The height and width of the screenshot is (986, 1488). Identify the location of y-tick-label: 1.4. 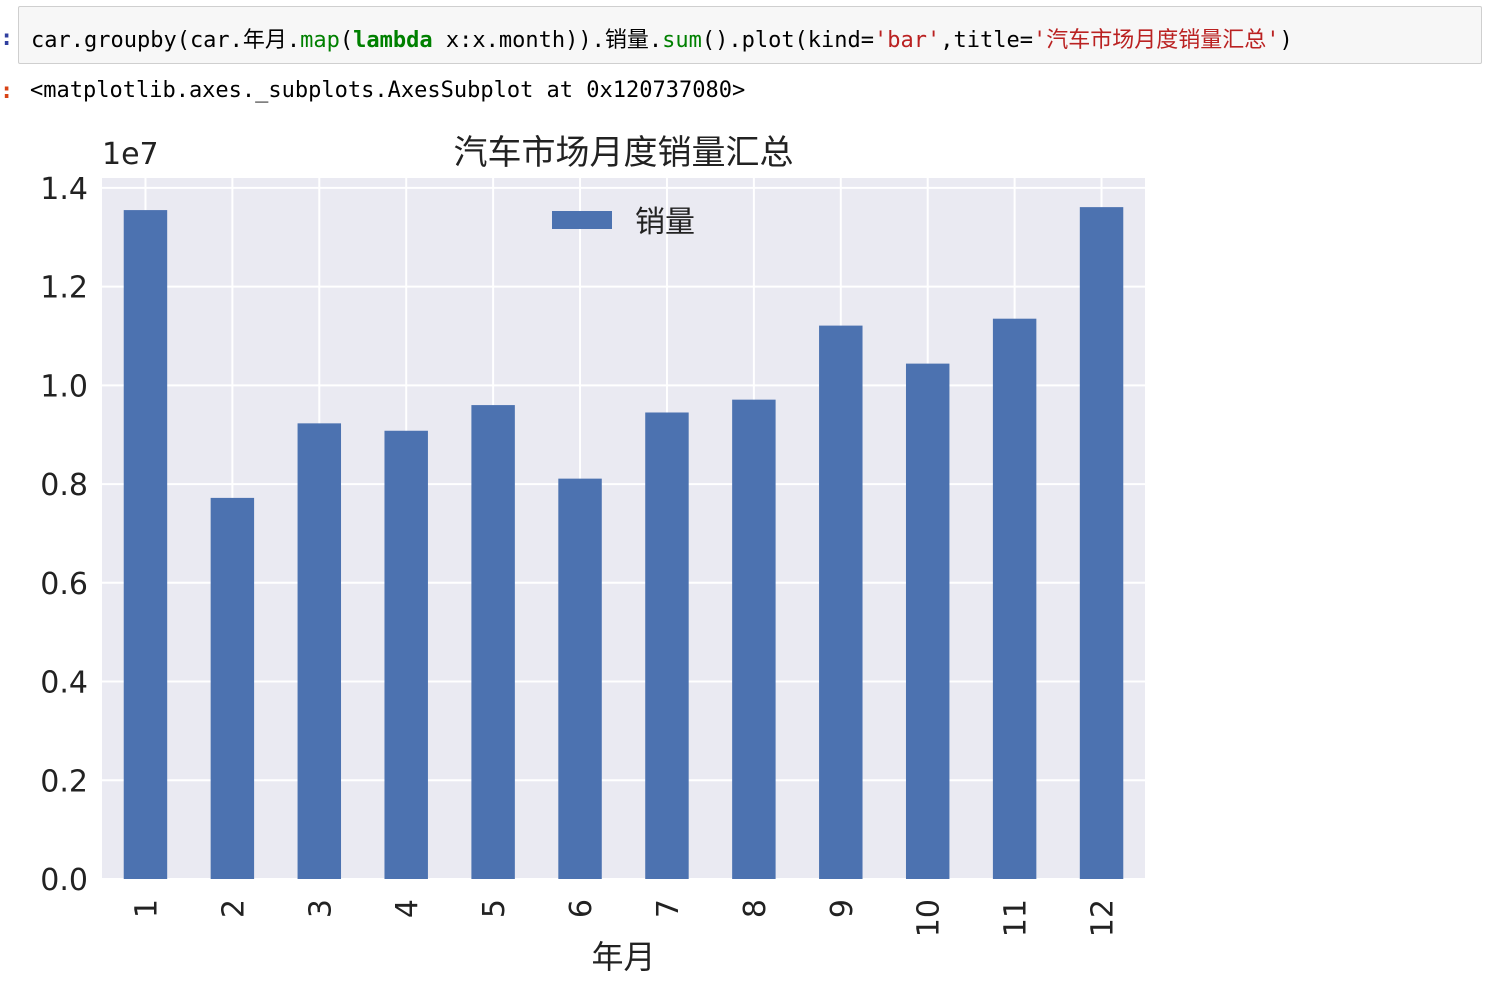
(64, 189).